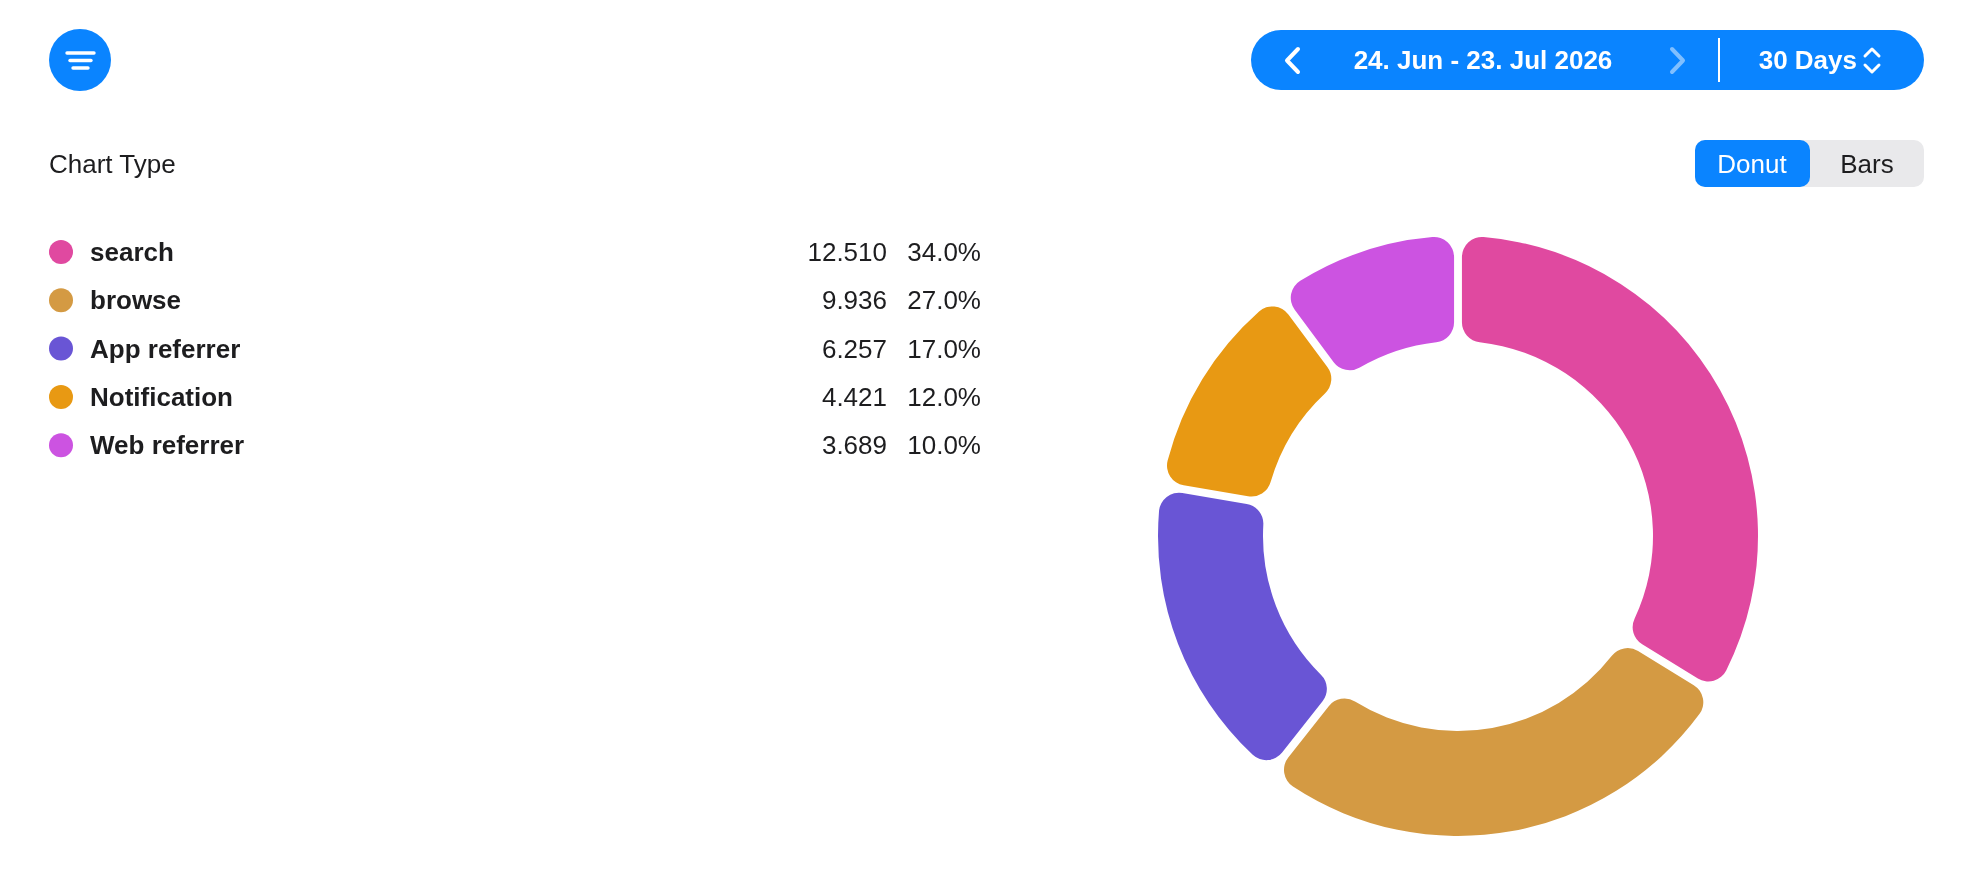  I want to click on text: 4.421, so click(854, 396).